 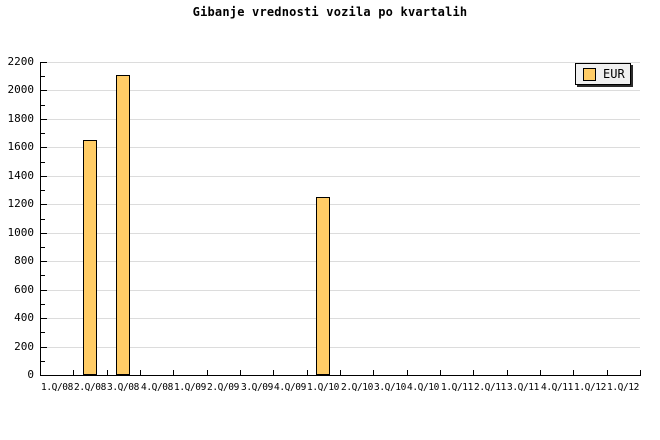 I want to click on y-axis-label: 2000, so click(x=21, y=89).